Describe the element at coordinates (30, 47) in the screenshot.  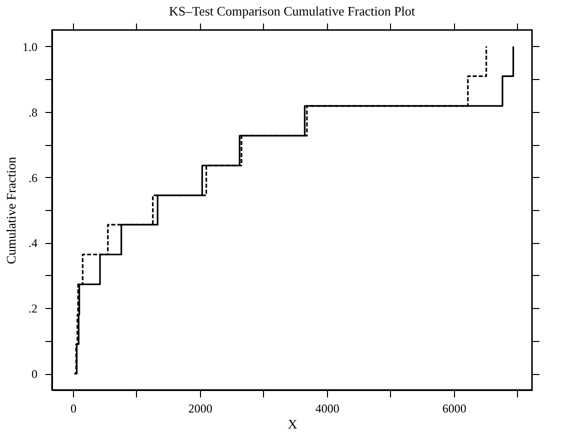
I see `y-tick-label: 1.0` at that location.